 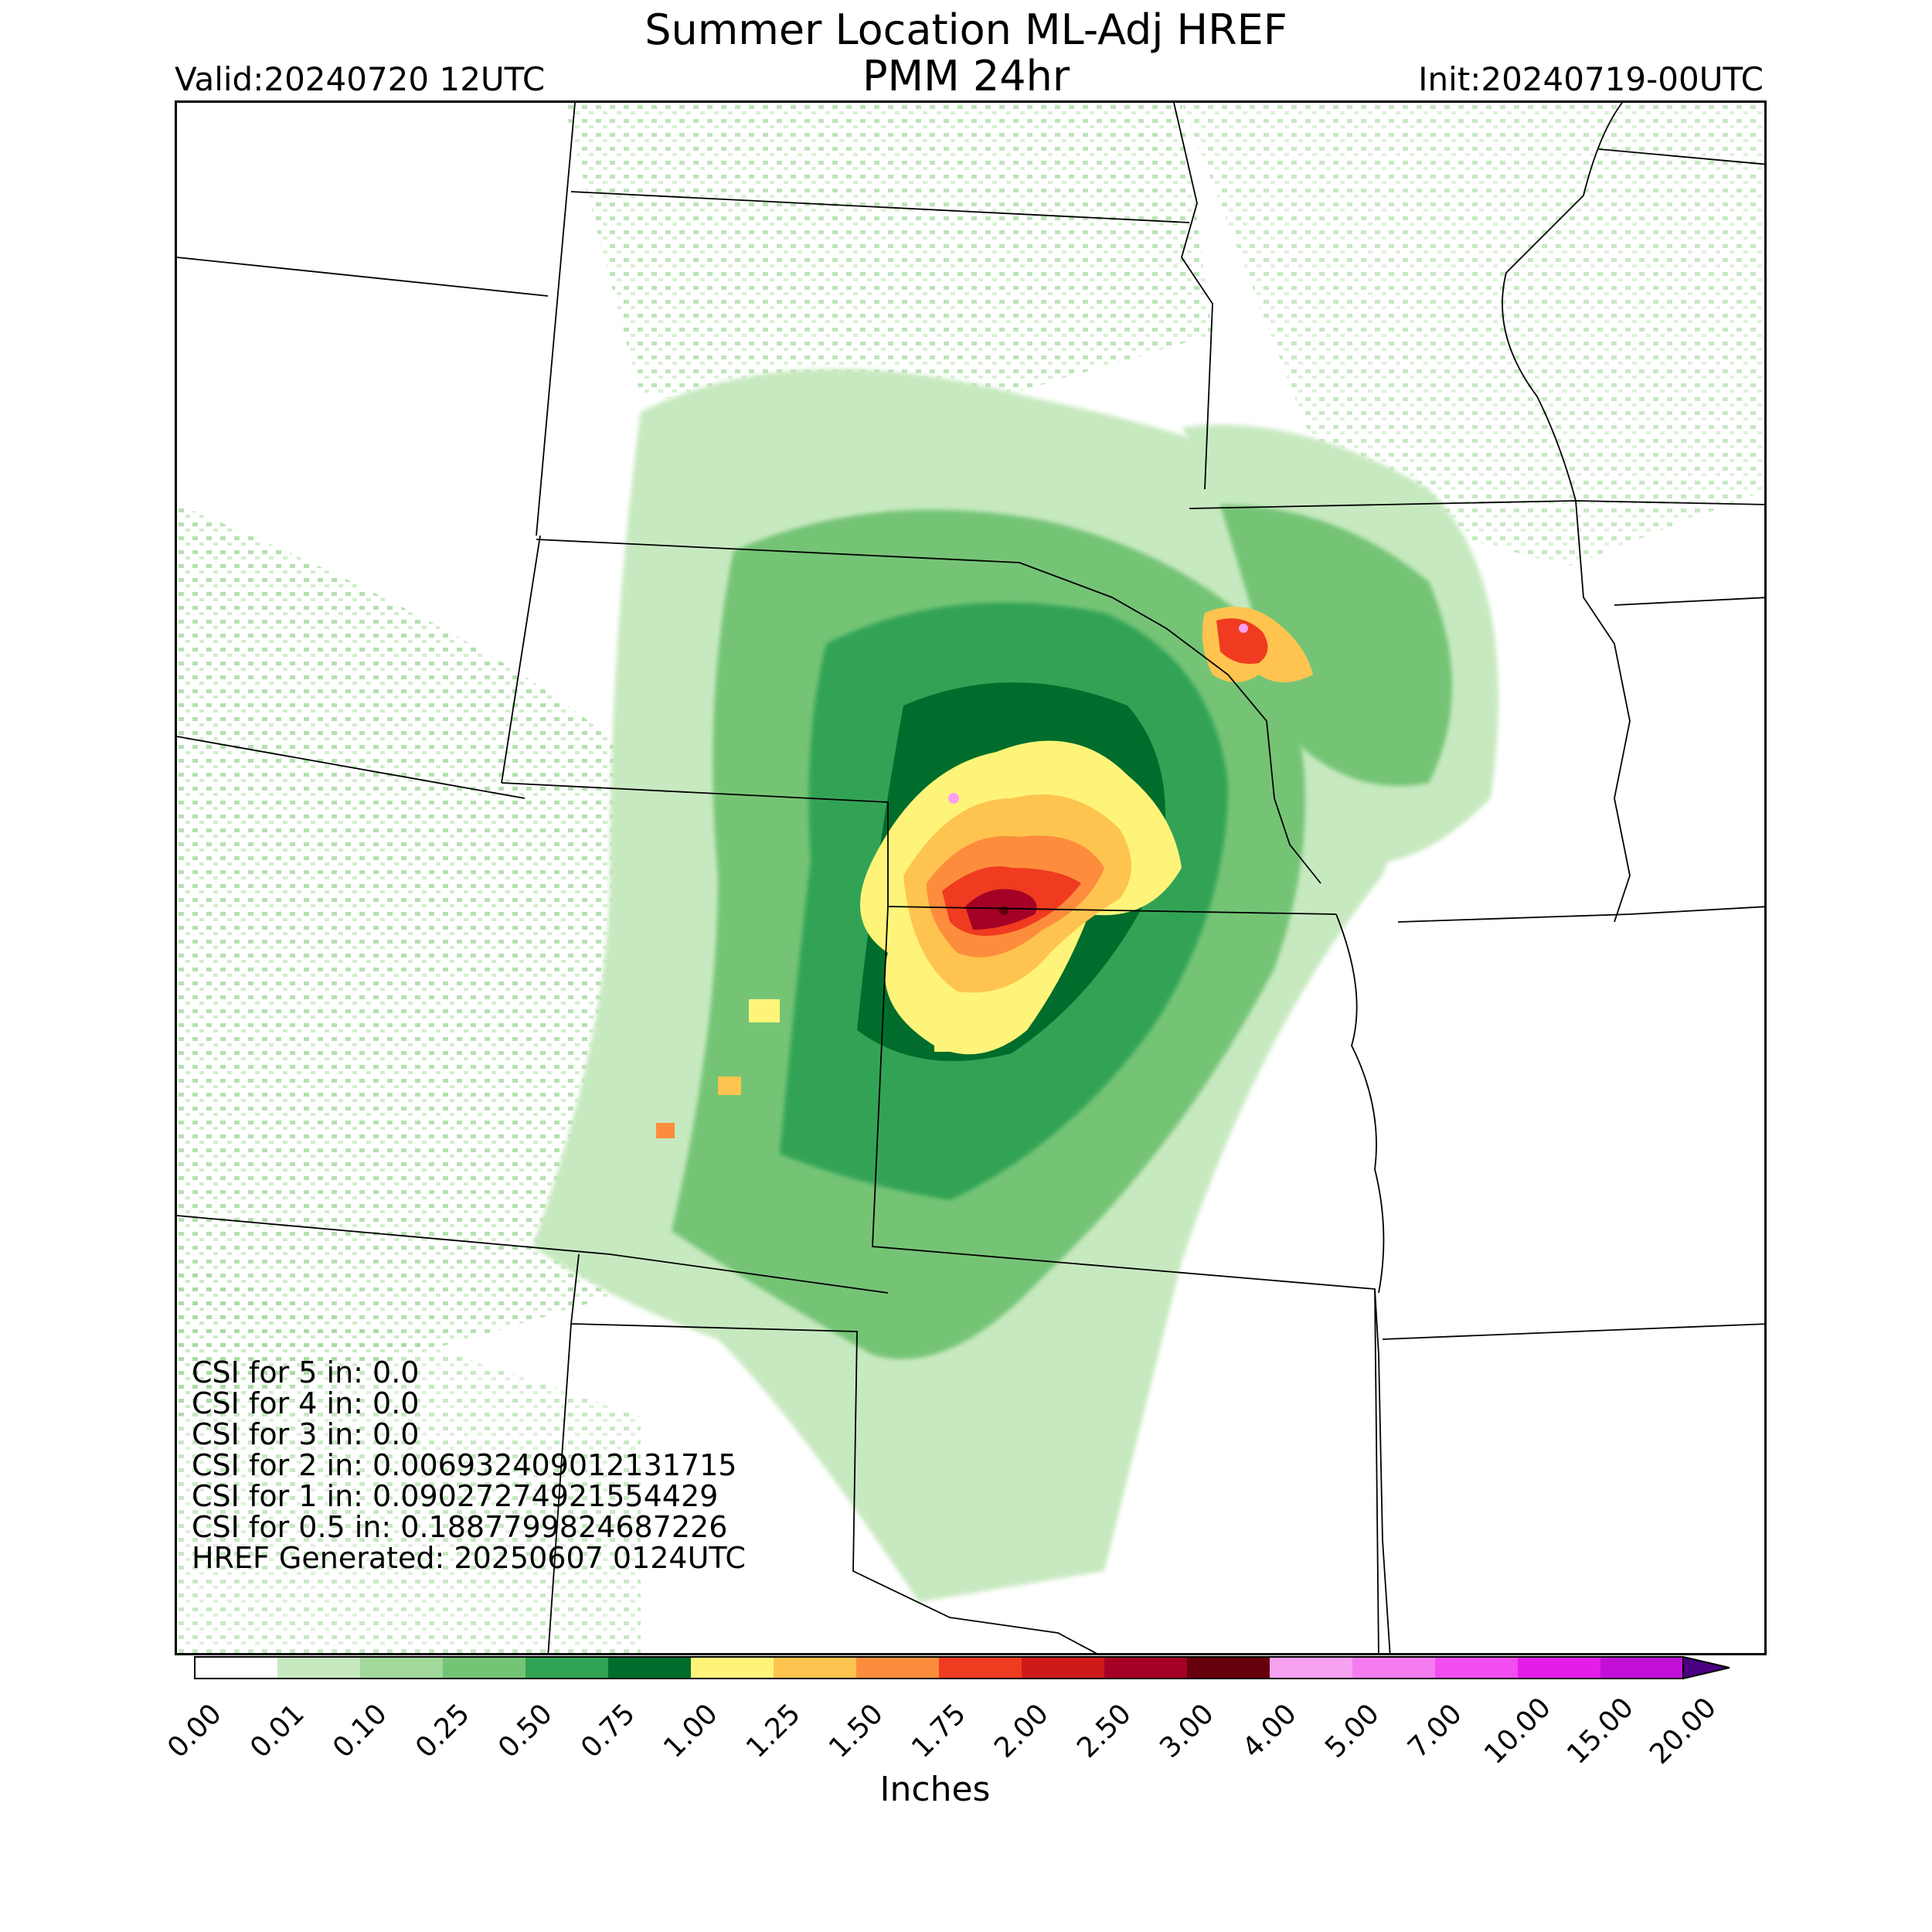 What do you see at coordinates (1518, 1731) in the screenshot?
I see `colorbar-tick-label: 10.00` at bounding box center [1518, 1731].